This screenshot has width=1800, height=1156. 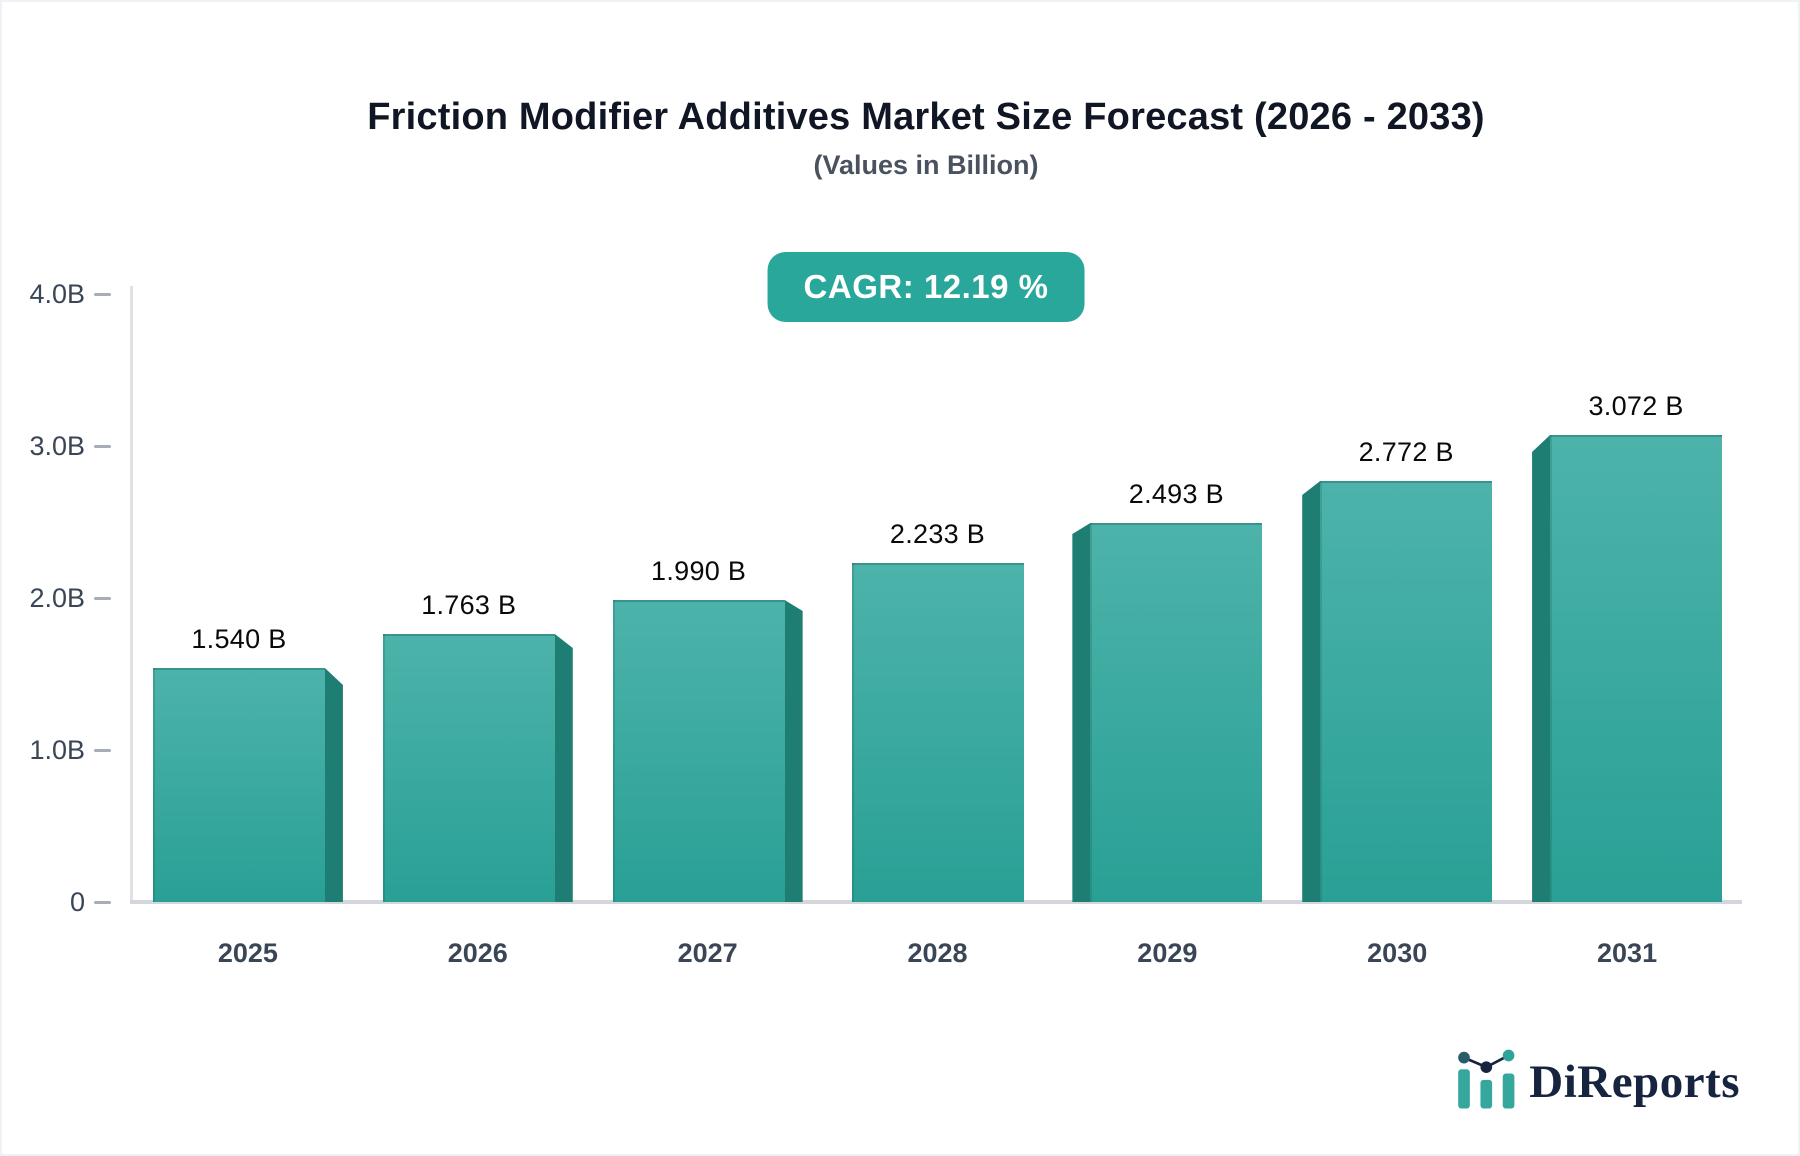 I want to click on y-tick-label: 3.0B, so click(x=57, y=446).